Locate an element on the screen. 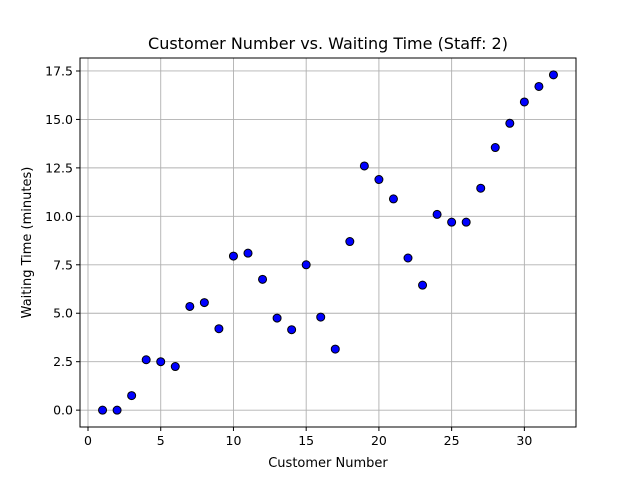 The width and height of the screenshot is (640, 484). x-tick-label: 5 is located at coordinates (161, 440).